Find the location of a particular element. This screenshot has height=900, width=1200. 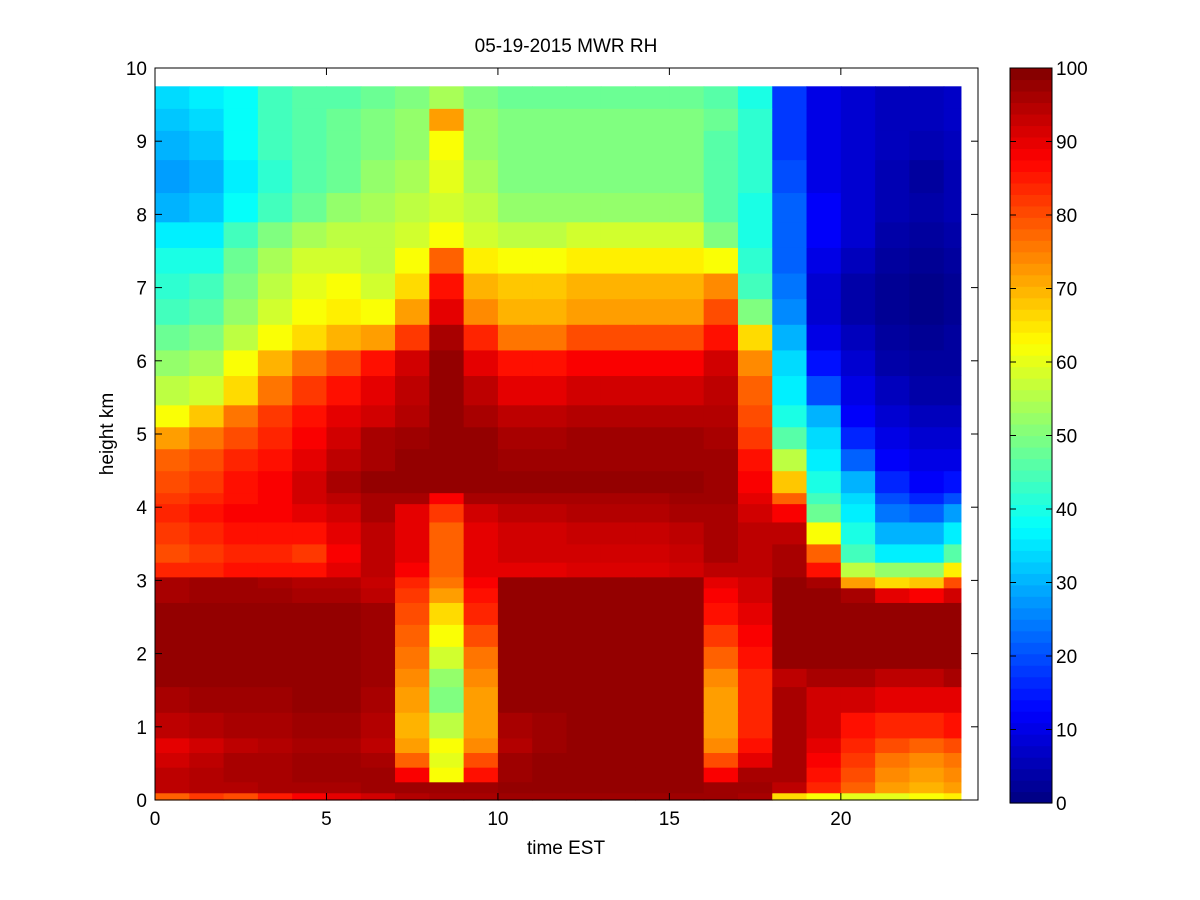

colorbar-tick-label: 20 is located at coordinates (1066, 657).